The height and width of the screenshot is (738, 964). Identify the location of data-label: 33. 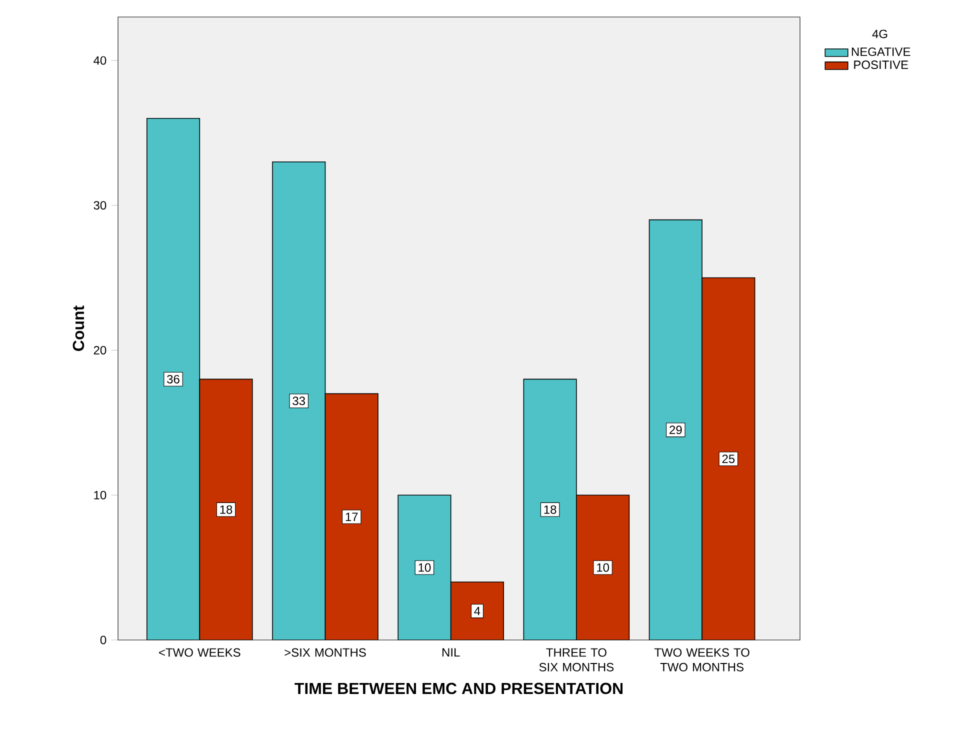
(299, 401).